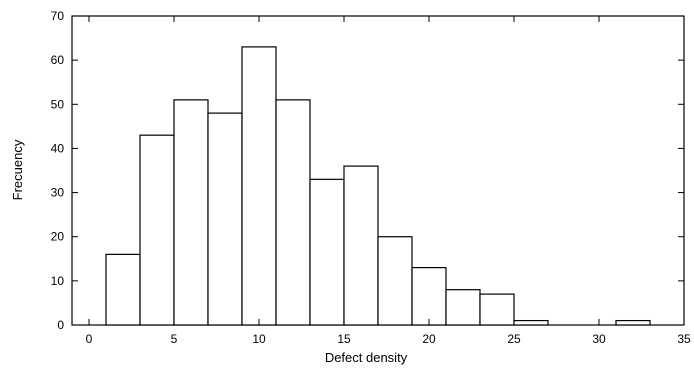 This screenshot has width=694, height=368. I want to click on x-tick-label: 5, so click(174, 339).